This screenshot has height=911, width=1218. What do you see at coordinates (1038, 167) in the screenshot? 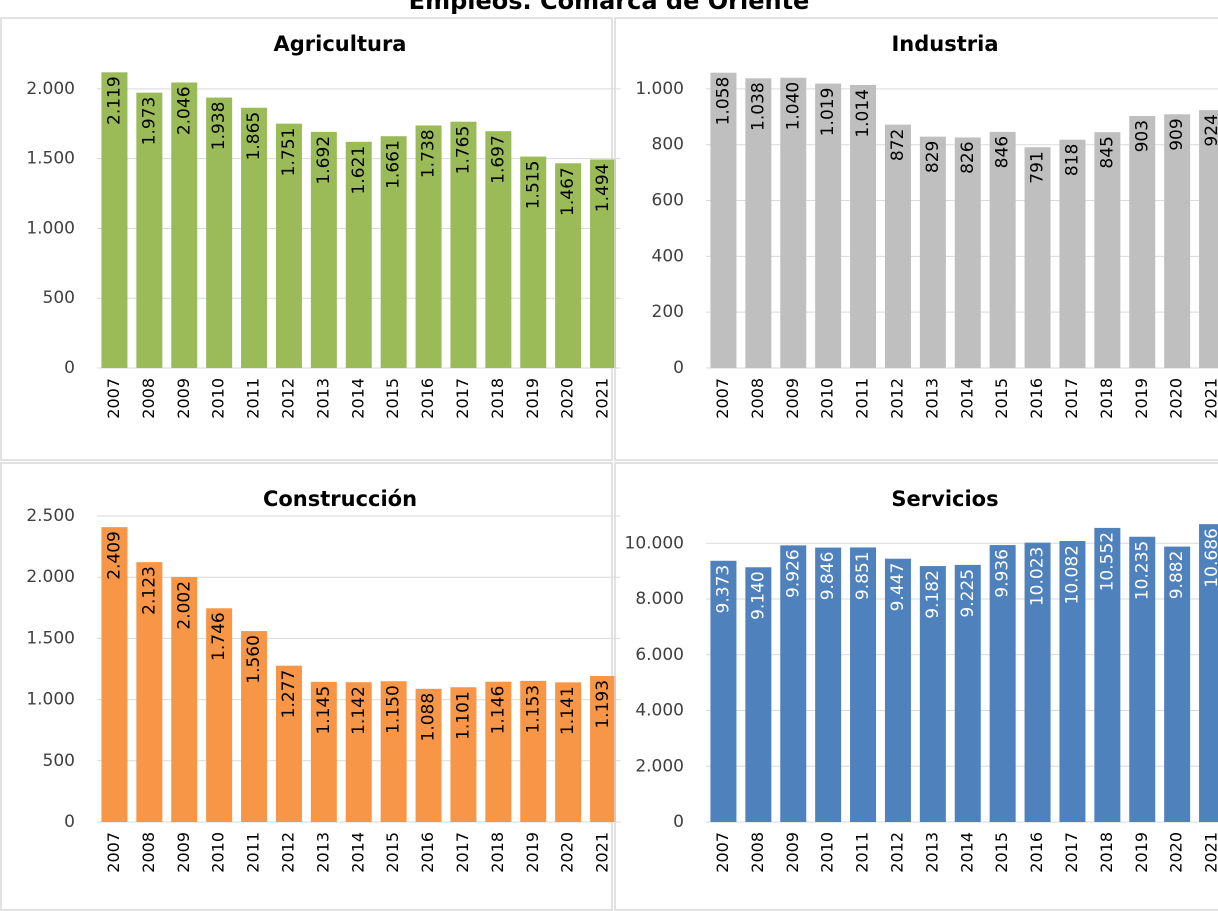
I see `value-label: 791` at bounding box center [1038, 167].